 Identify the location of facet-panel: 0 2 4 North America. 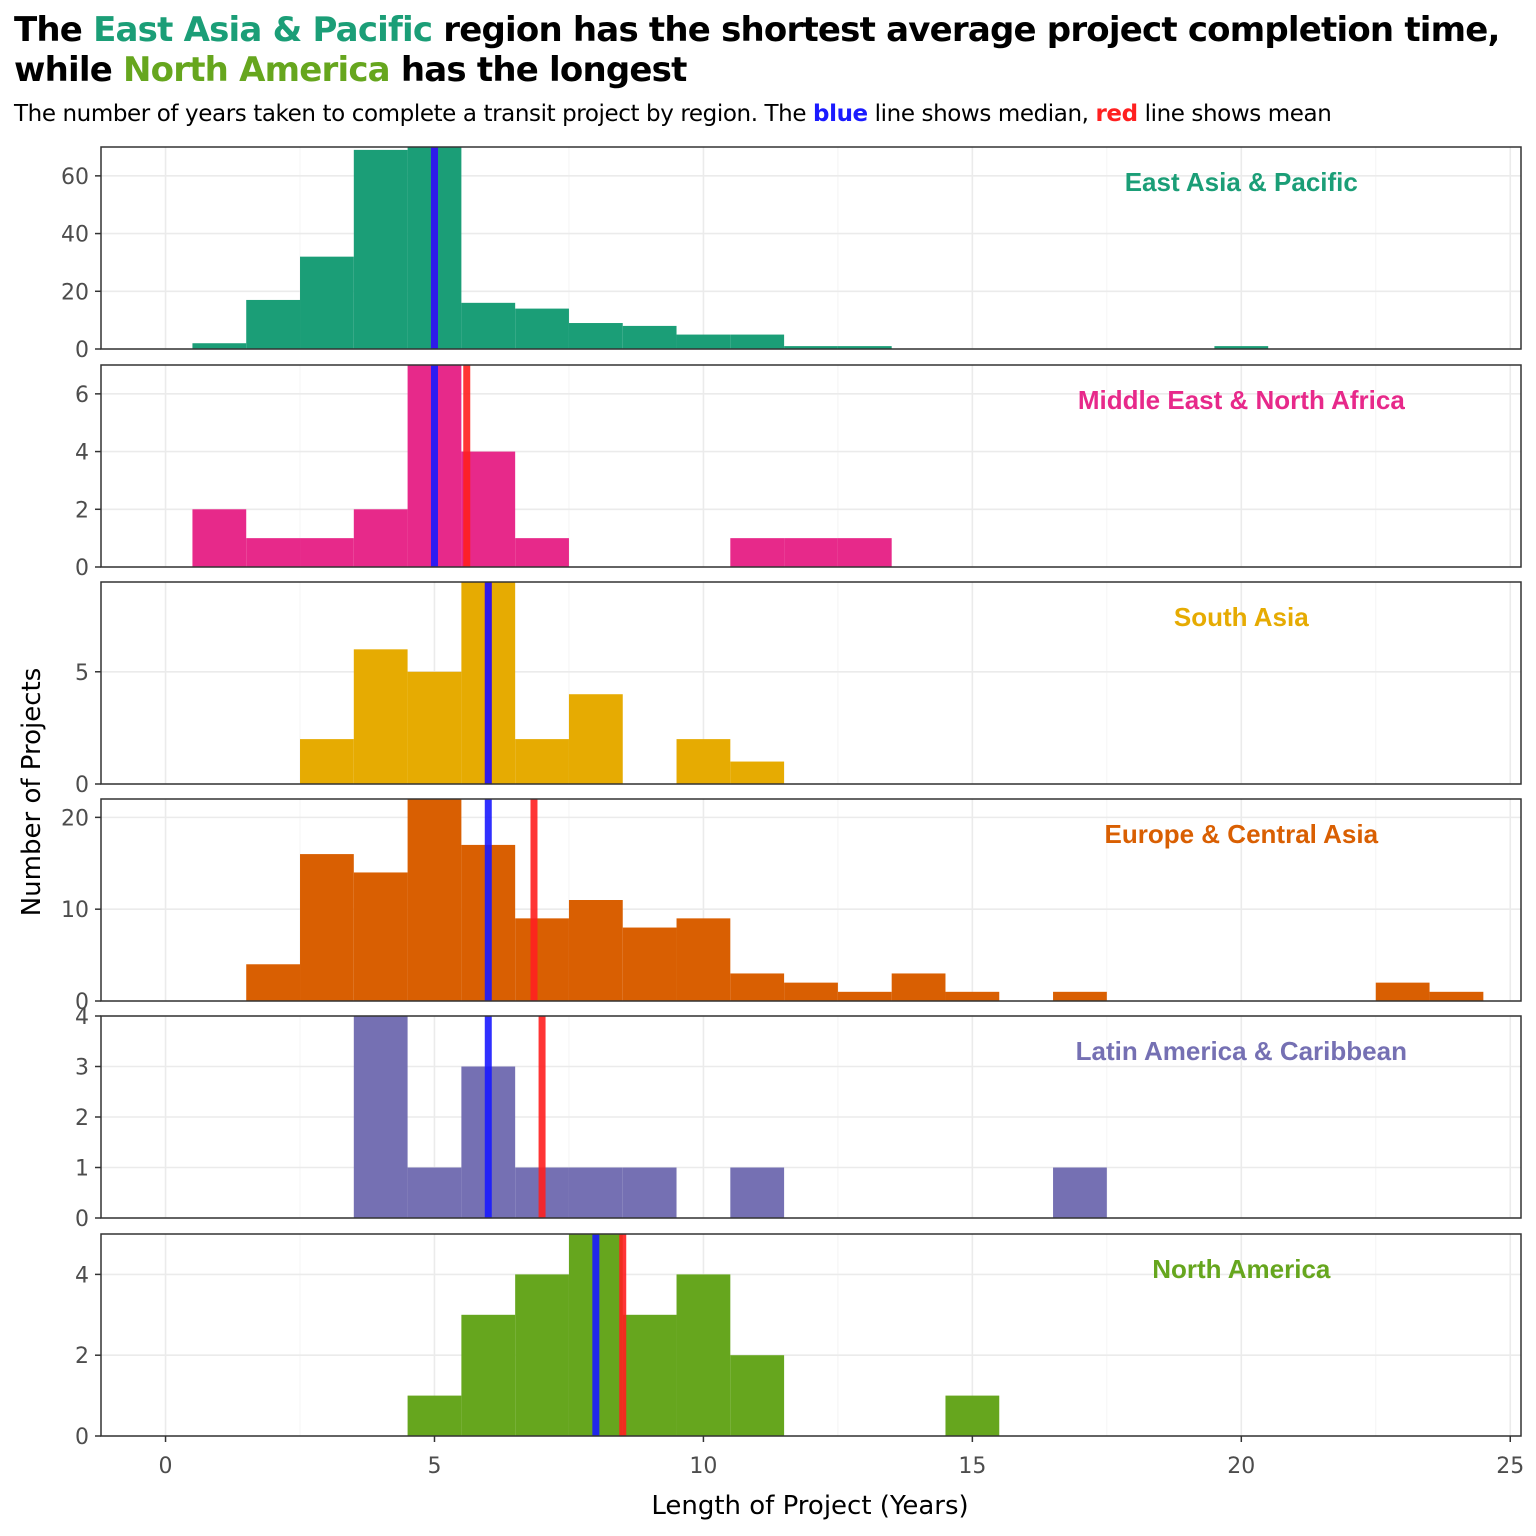
(798, 1341).